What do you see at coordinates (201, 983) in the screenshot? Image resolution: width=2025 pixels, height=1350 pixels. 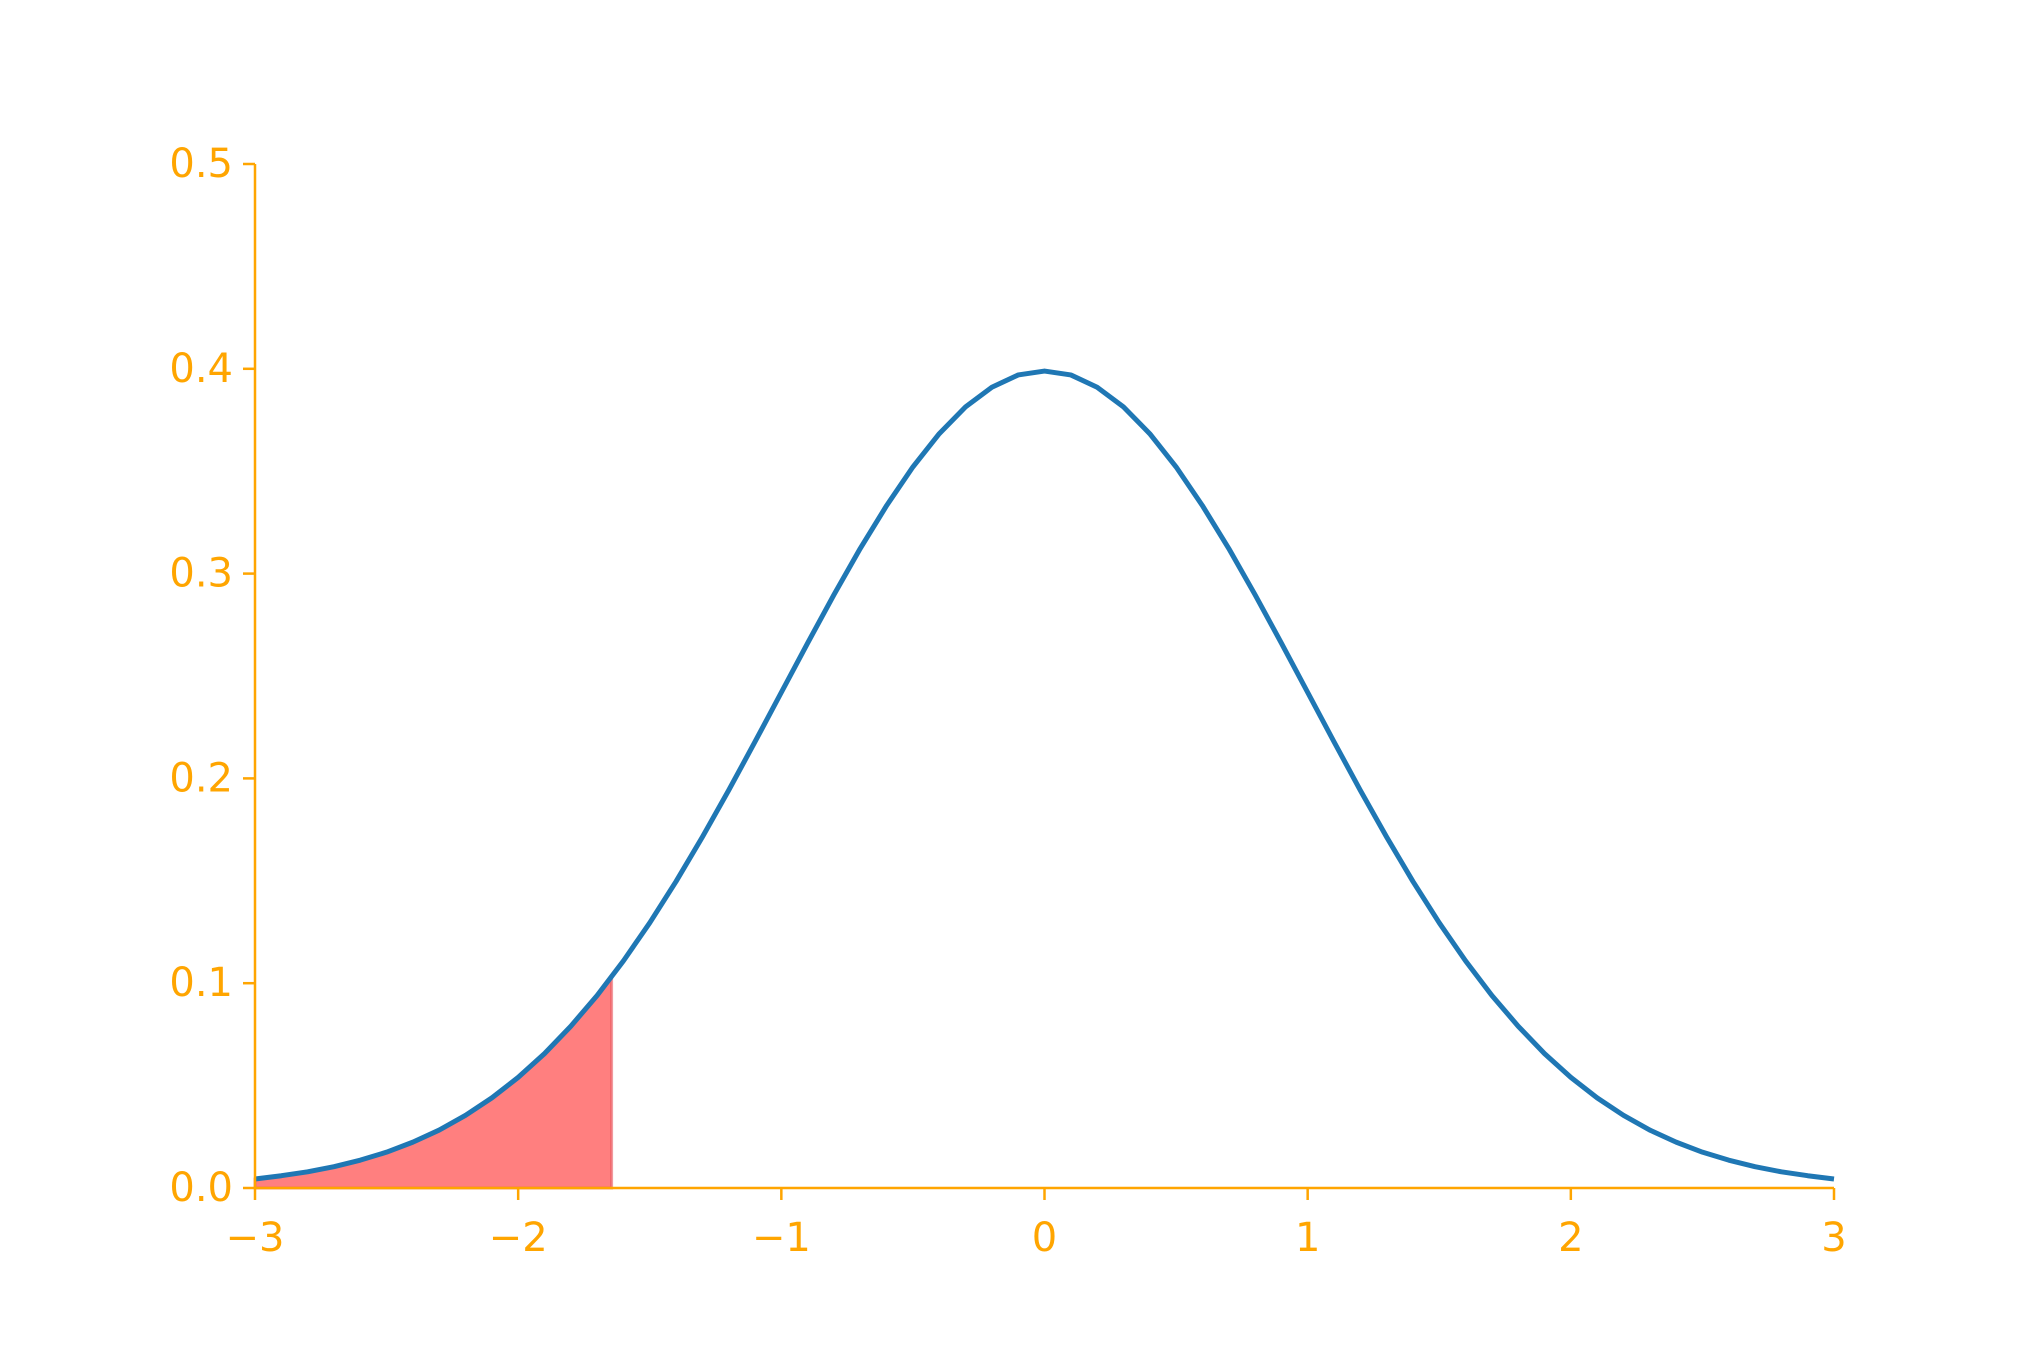 I see `y-tick-label: 0.1` at bounding box center [201, 983].